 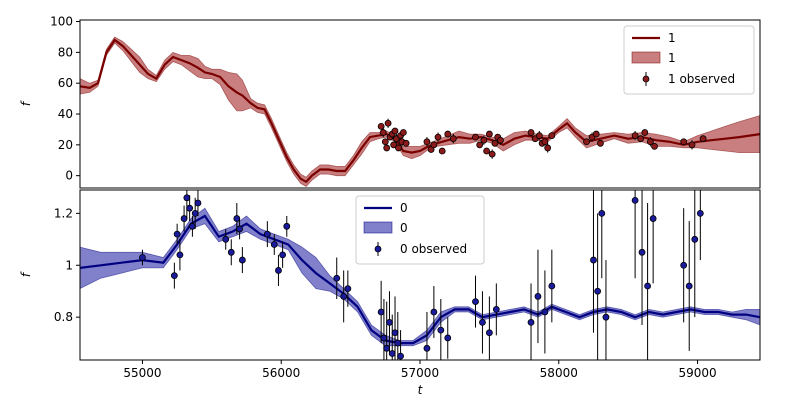 What do you see at coordinates (701, 79) in the screenshot?
I see `legend-entry: 1 observed` at bounding box center [701, 79].